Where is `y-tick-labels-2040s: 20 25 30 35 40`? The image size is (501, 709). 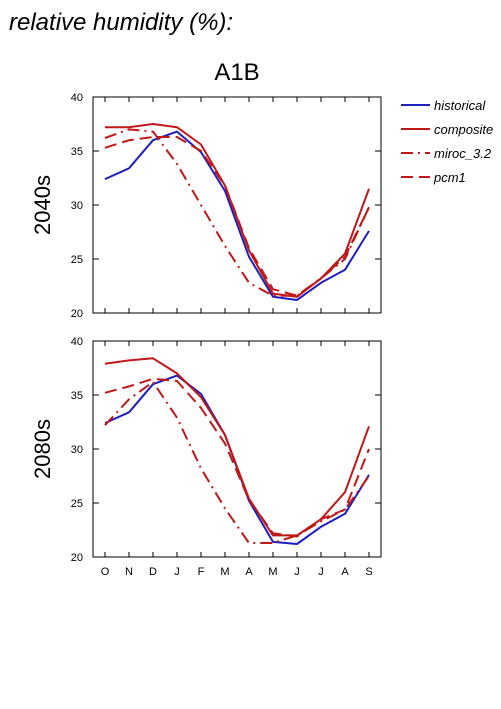
y-tick-labels-2040s: 20 25 30 35 40 is located at coordinates (77, 206).